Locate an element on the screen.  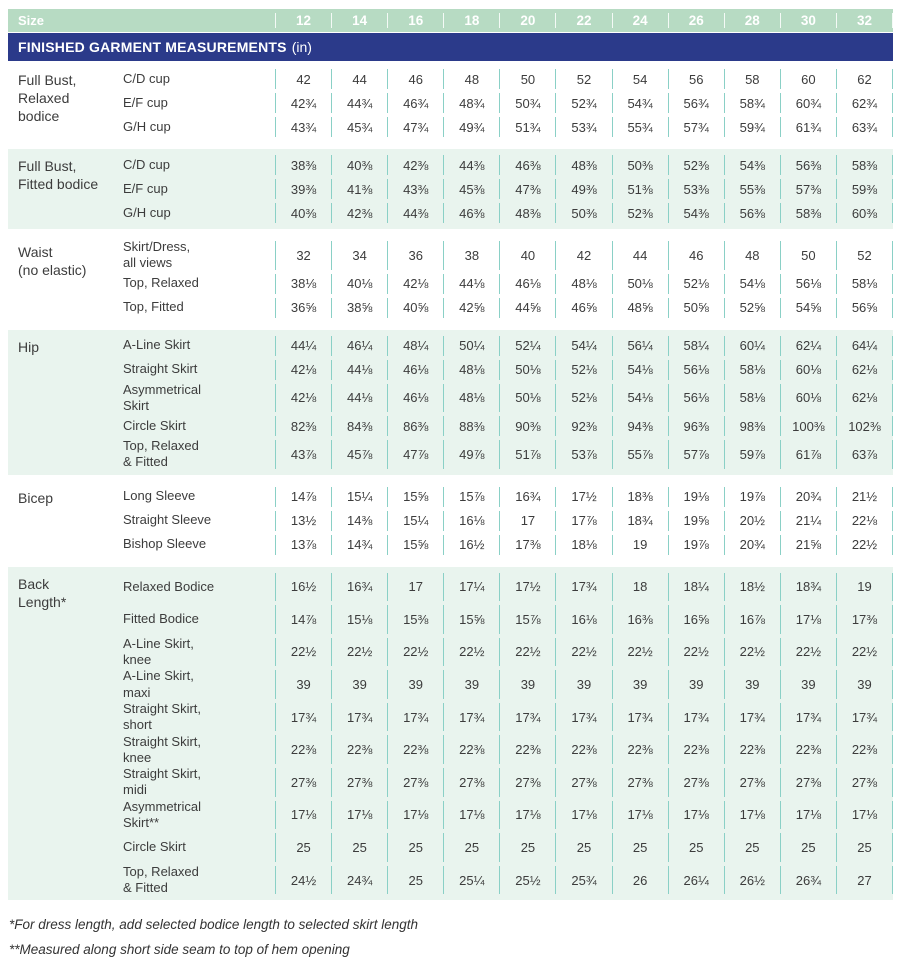
value-cell: 48¾ is located at coordinates (471, 103).